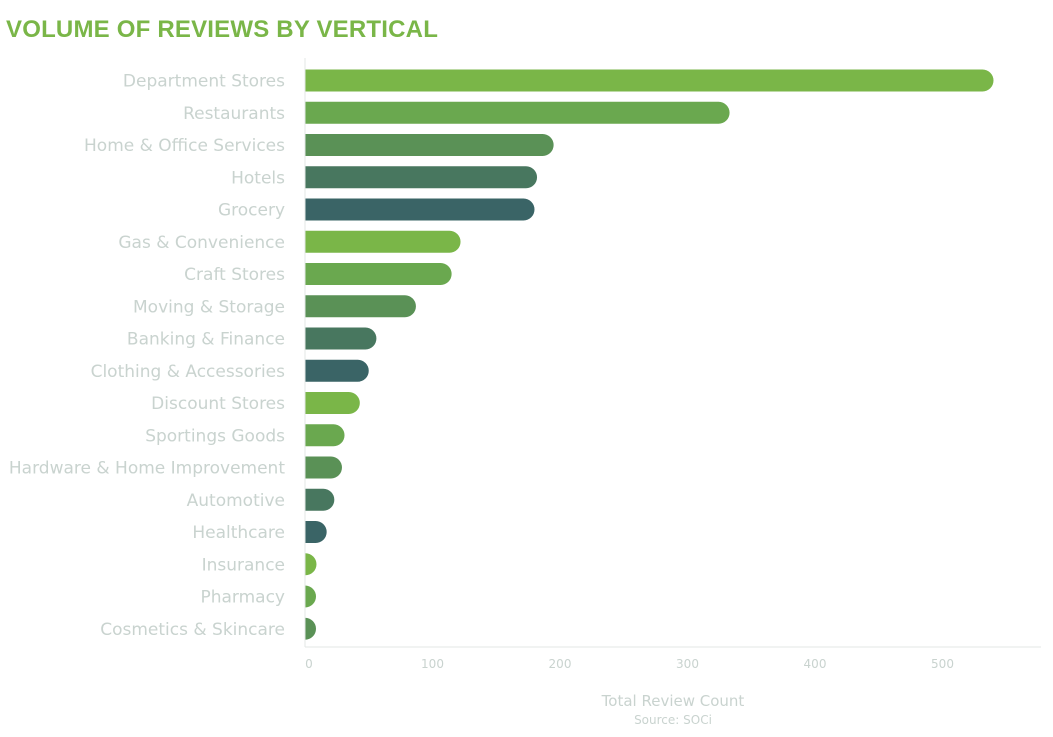 This screenshot has width=1053, height=737. What do you see at coordinates (234, 114) in the screenshot?
I see `category-label: Restaurants` at bounding box center [234, 114].